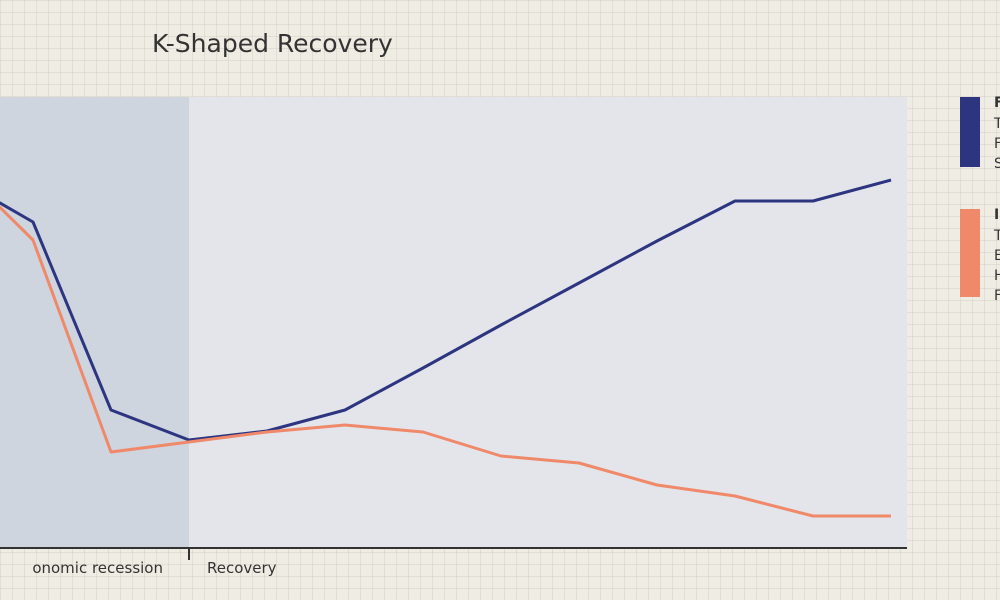  What do you see at coordinates (97, 568) in the screenshot?
I see `region-label: onomic recession` at bounding box center [97, 568].